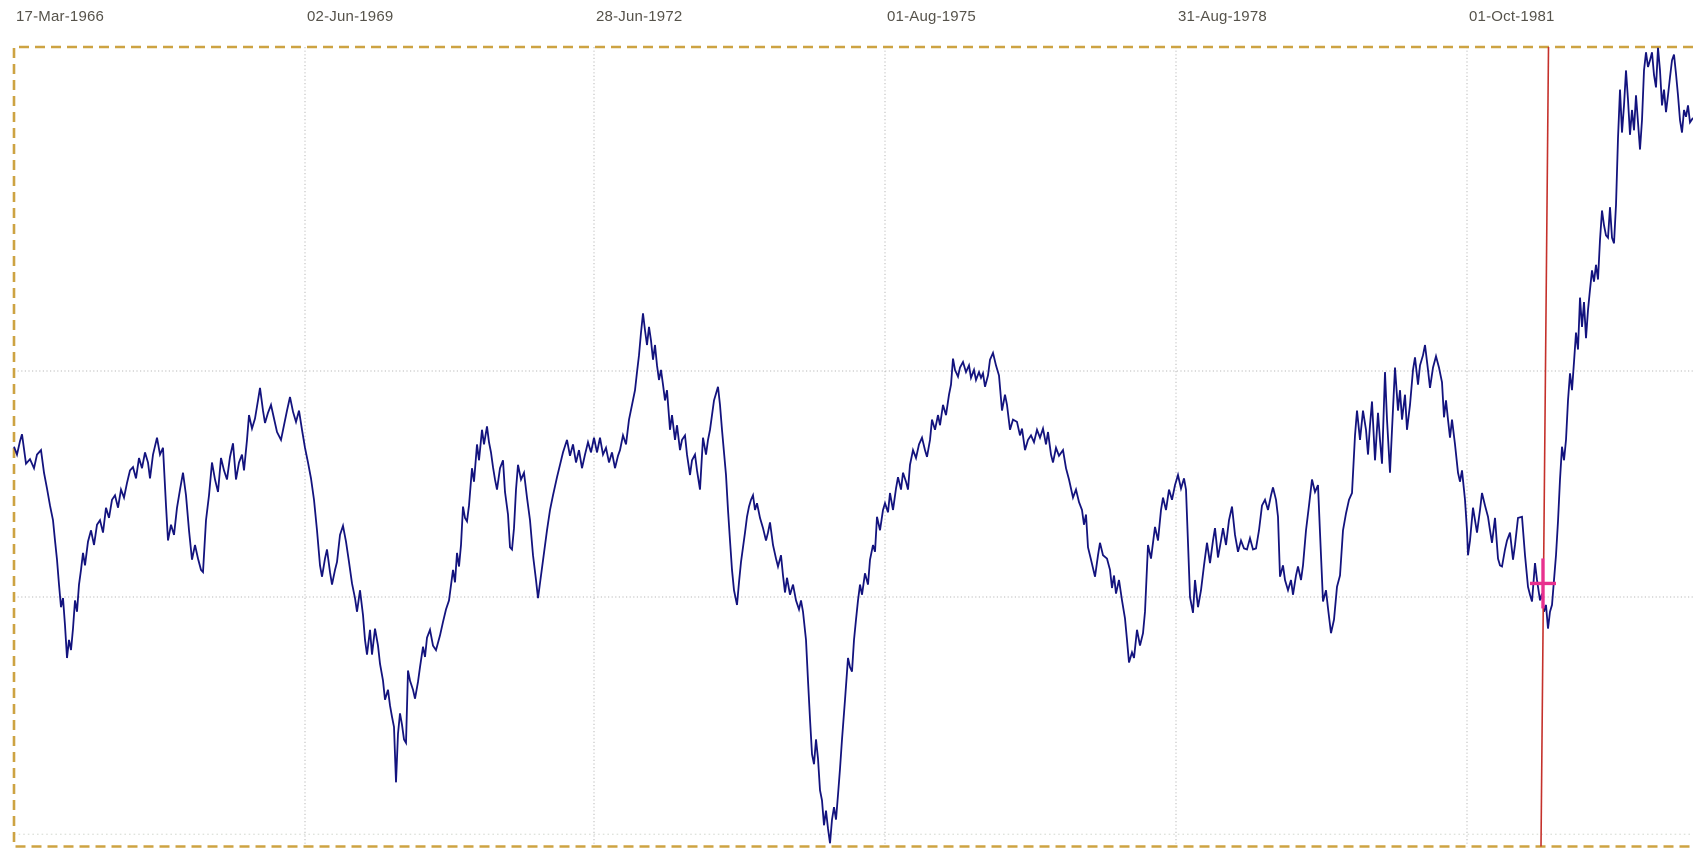 The width and height of the screenshot is (1693, 852). What do you see at coordinates (1545, 446) in the screenshot?
I see `cursor-line` at bounding box center [1545, 446].